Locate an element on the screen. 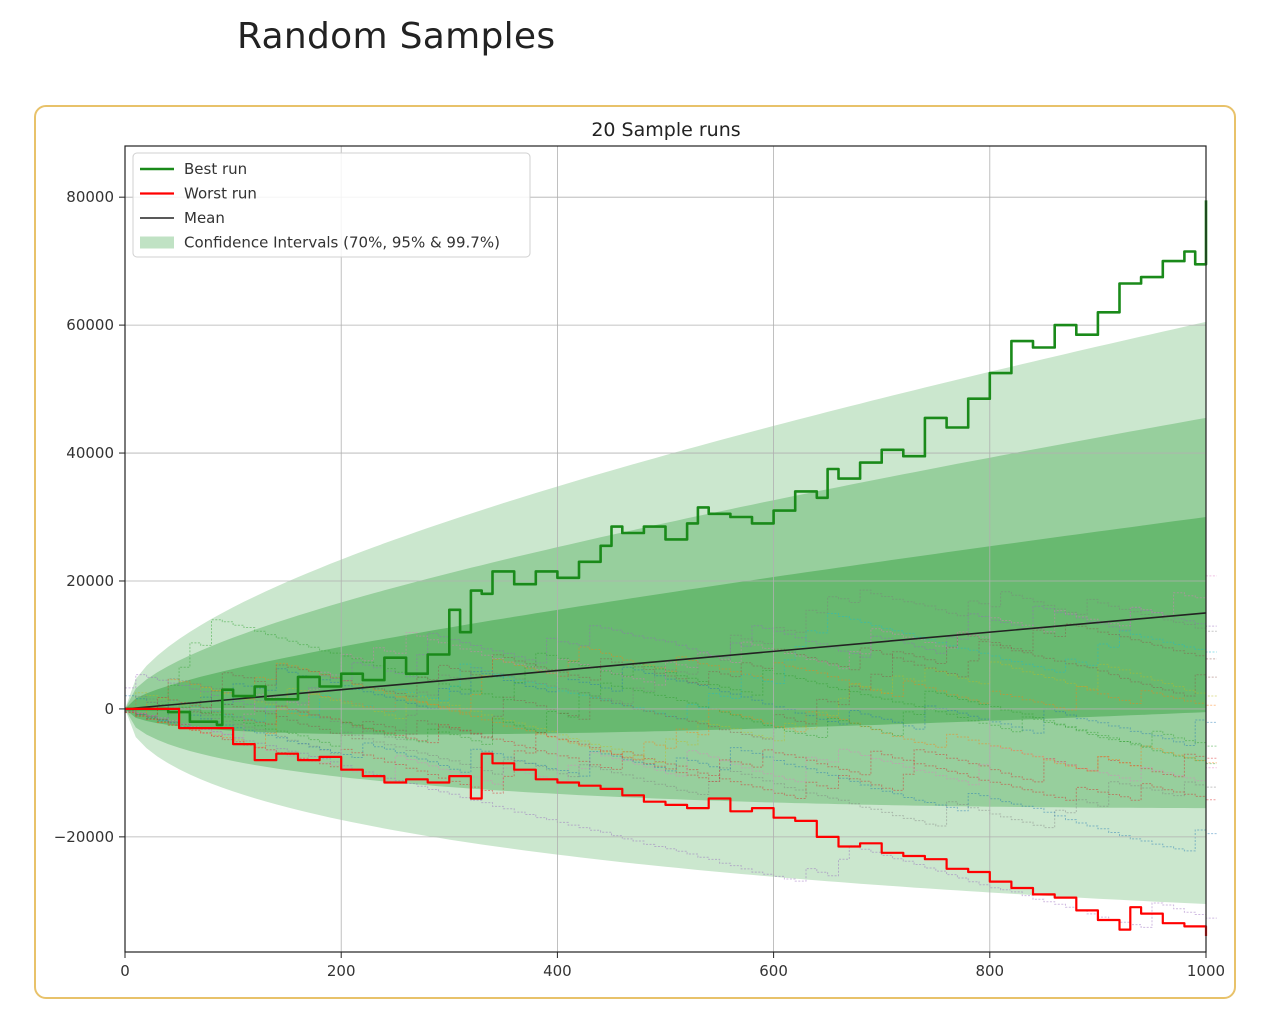  slide-title: Random Samples is located at coordinates (396, 36).